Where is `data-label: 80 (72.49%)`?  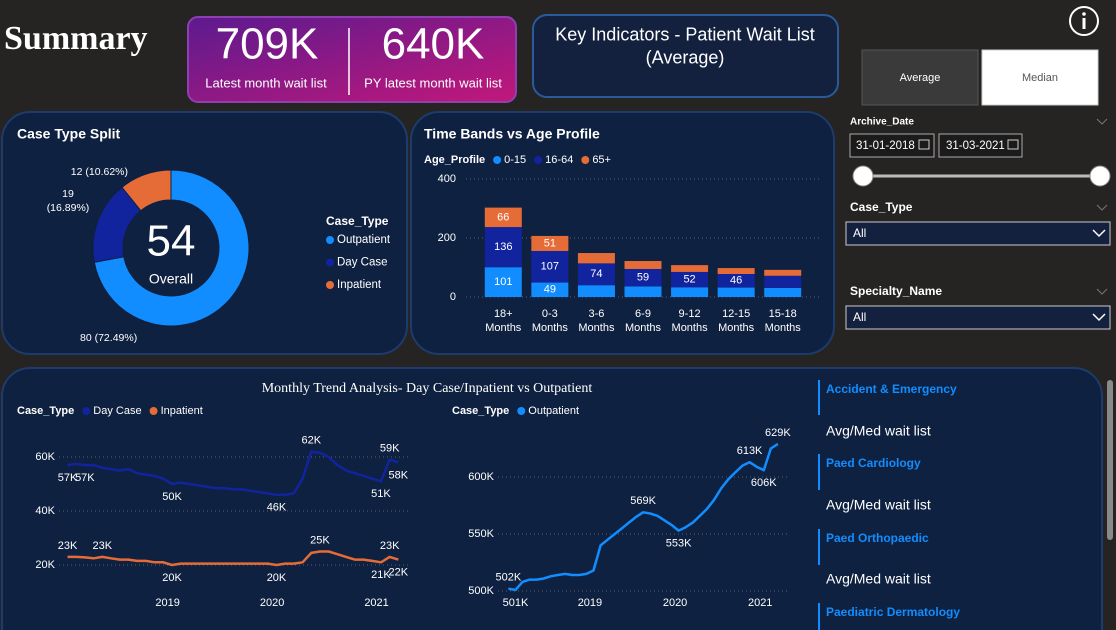
data-label: 80 (72.49%) is located at coordinates (108, 338).